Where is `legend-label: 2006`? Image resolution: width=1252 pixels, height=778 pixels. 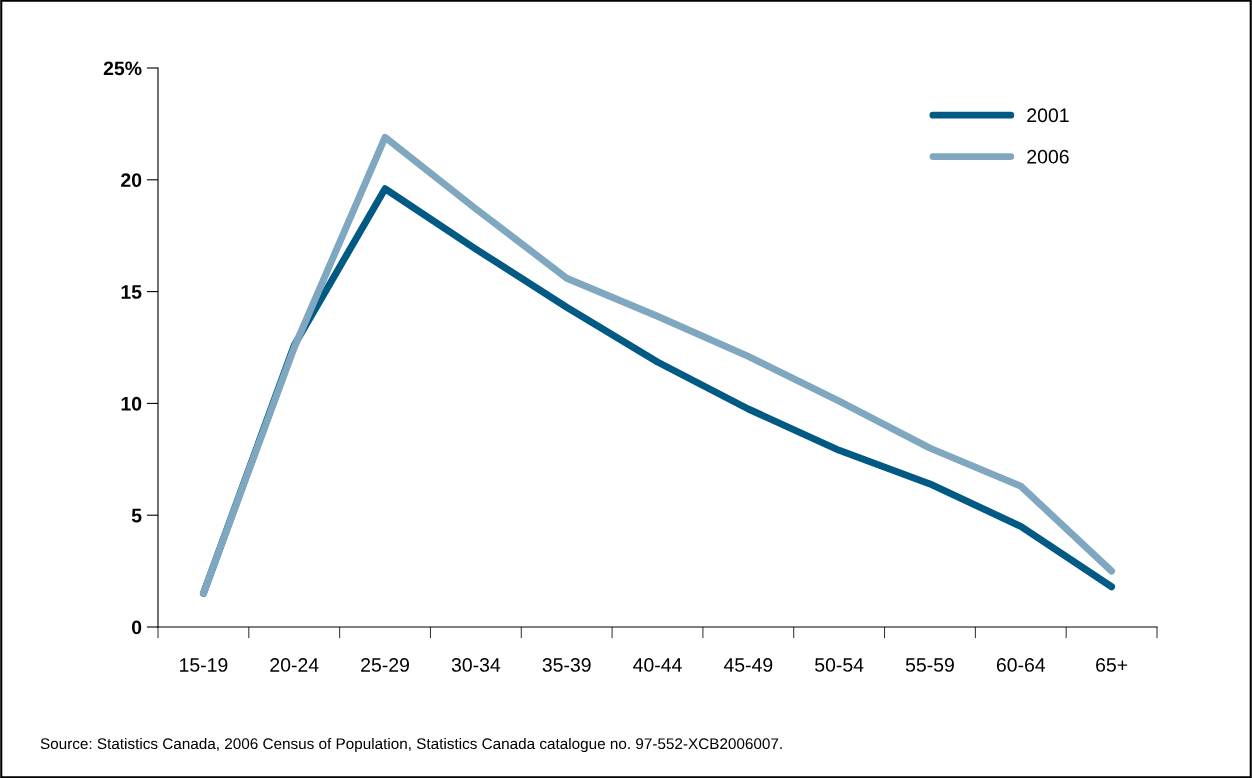
legend-label: 2006 is located at coordinates (1048, 156).